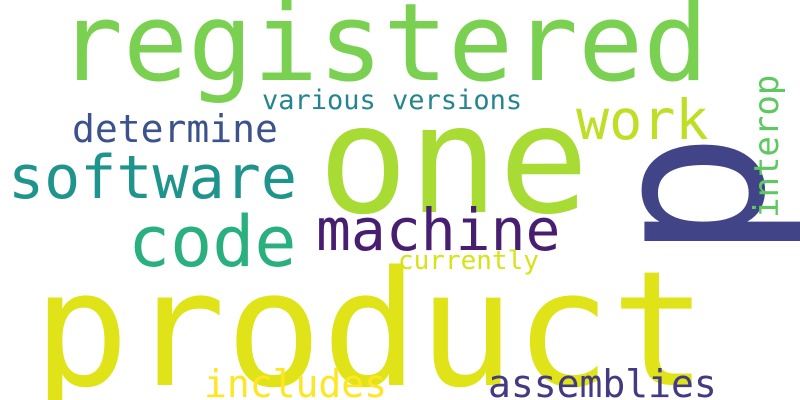 The width and height of the screenshot is (800, 400). I want to click on word-software: software, so click(152, 178).